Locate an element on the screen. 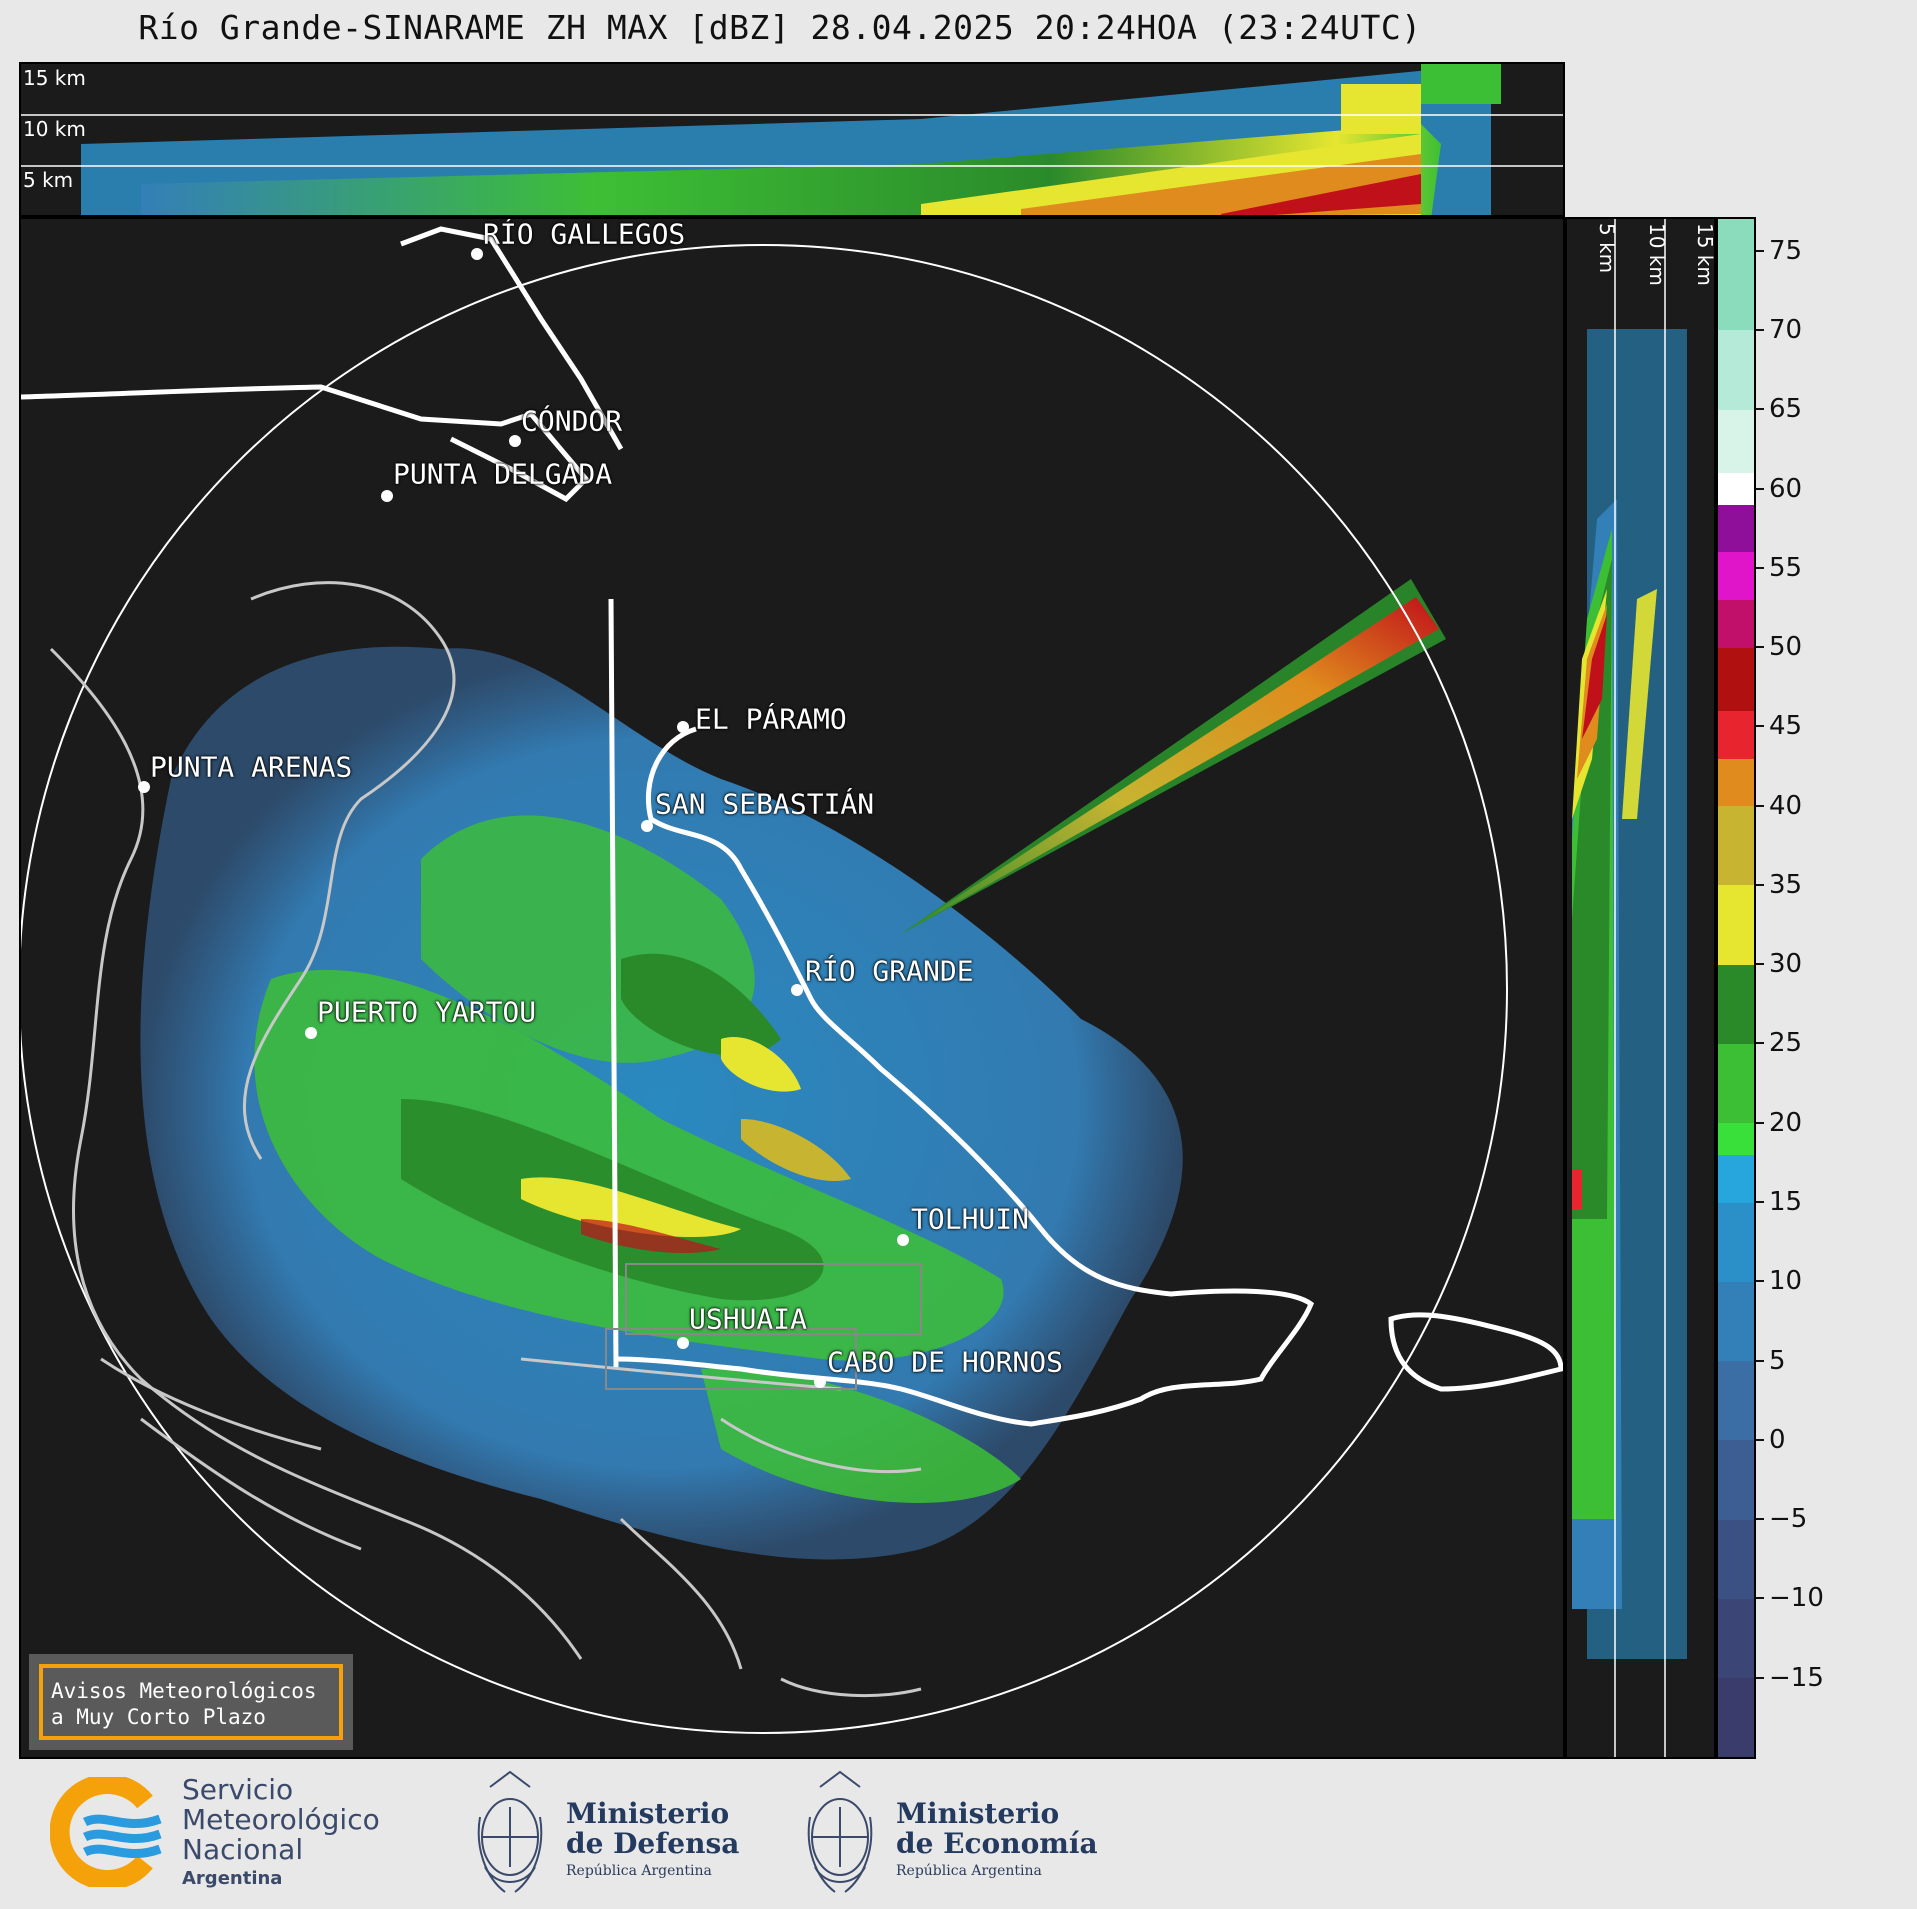 Image resolution: width=1917 pixels, height=1909 pixels. colorbar-tick-label: 75 is located at coordinates (1786, 250).